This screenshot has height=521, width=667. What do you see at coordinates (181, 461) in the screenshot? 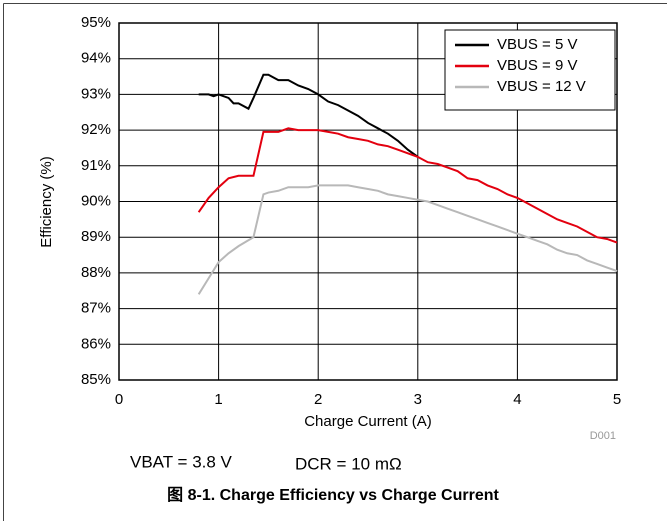
I see `condition-vbat: VBAT = 3.8 V` at bounding box center [181, 461].